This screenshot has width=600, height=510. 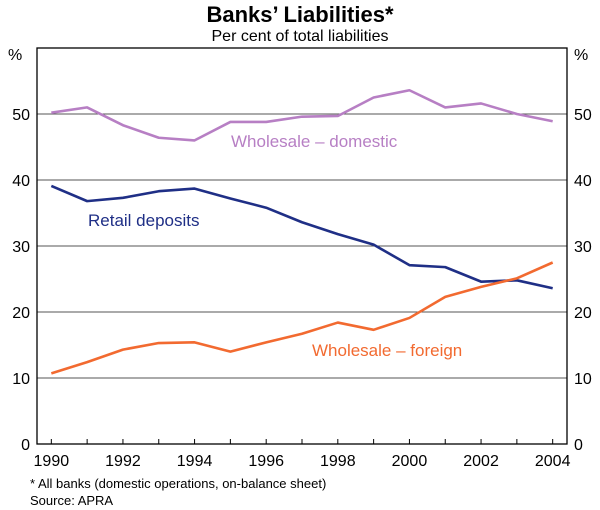 What do you see at coordinates (583, 115) in the screenshot?
I see `y-tick-label-right: 50` at bounding box center [583, 115].